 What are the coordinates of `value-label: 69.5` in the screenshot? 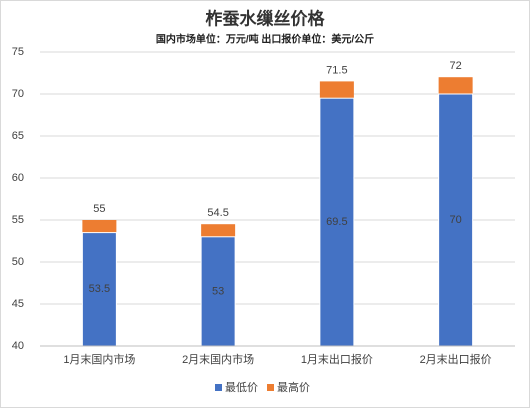 It's located at (336, 222).